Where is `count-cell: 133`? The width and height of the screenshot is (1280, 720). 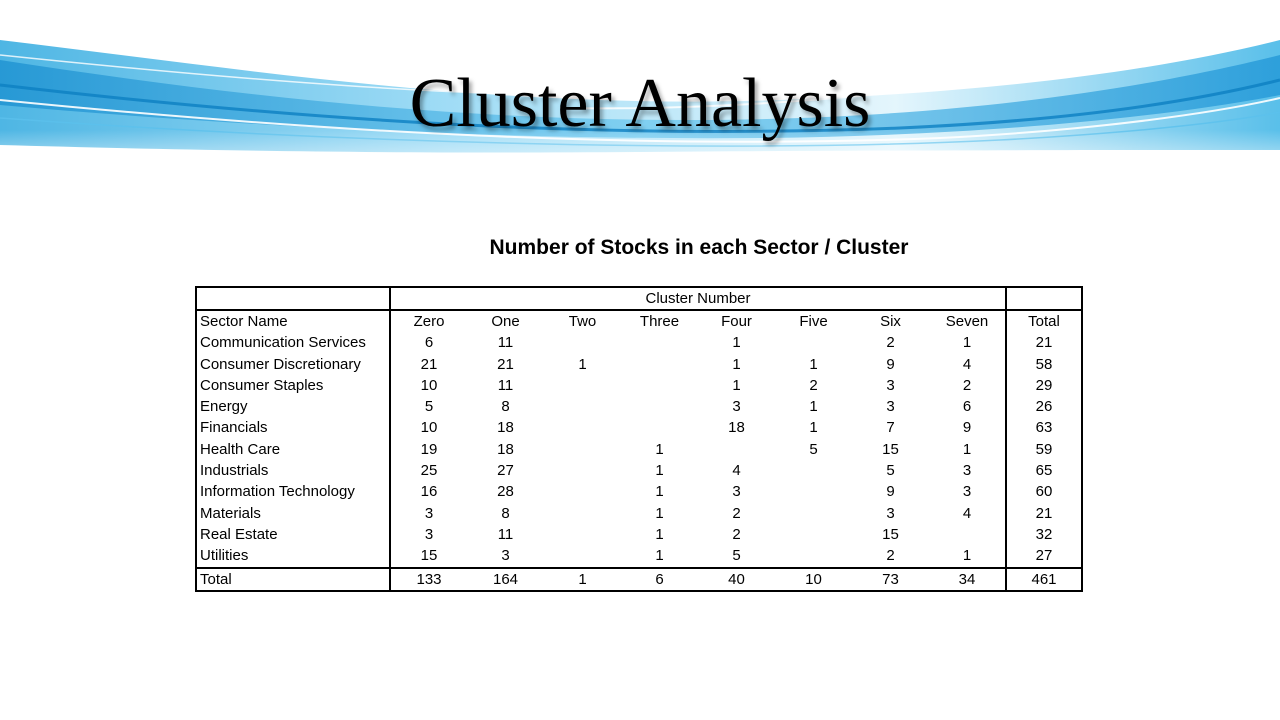
count-cell: 133 is located at coordinates (428, 579).